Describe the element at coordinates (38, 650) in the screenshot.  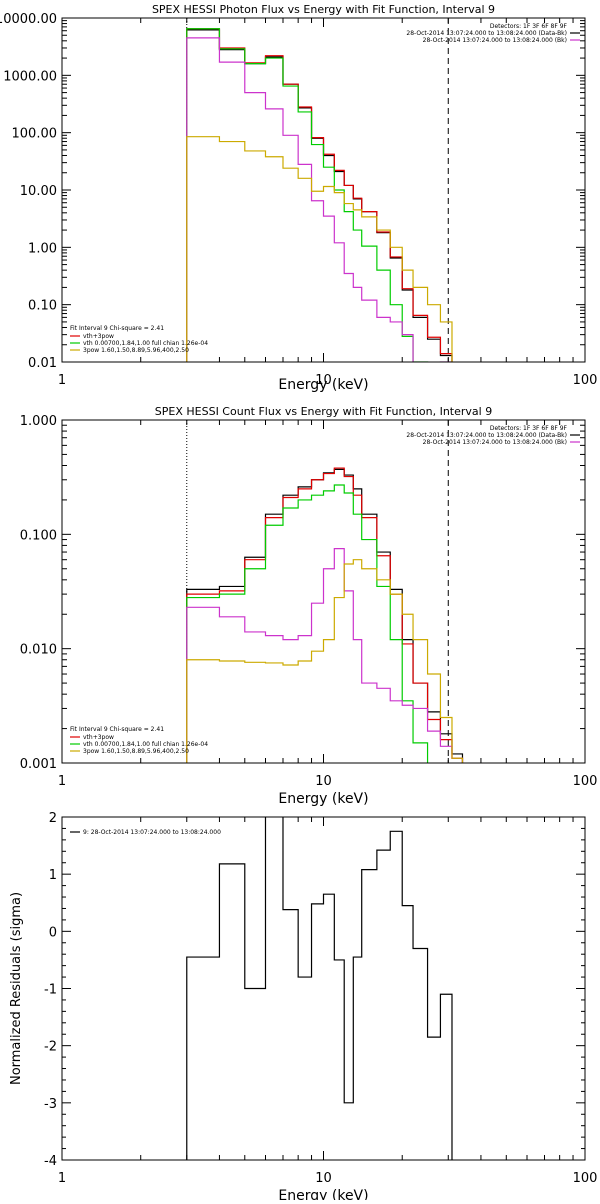
I see `y-tick-label: 0.010` at that location.